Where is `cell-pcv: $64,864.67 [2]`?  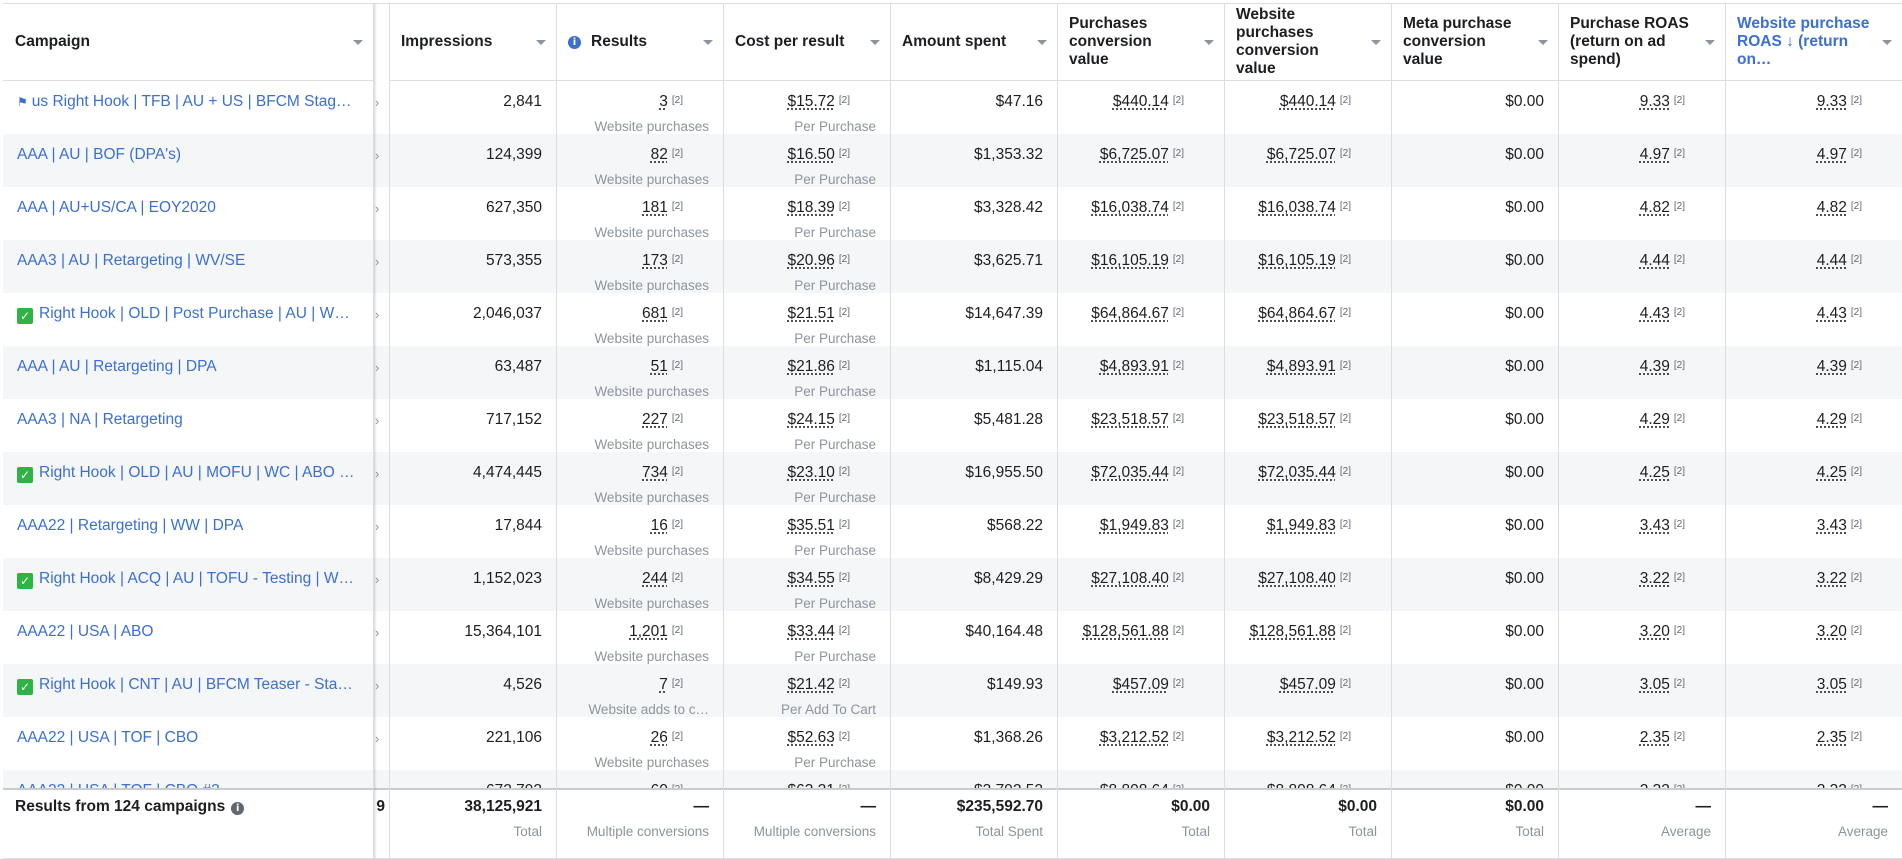
cell-pcv: $64,864.67 [2] is located at coordinates (1140, 319).